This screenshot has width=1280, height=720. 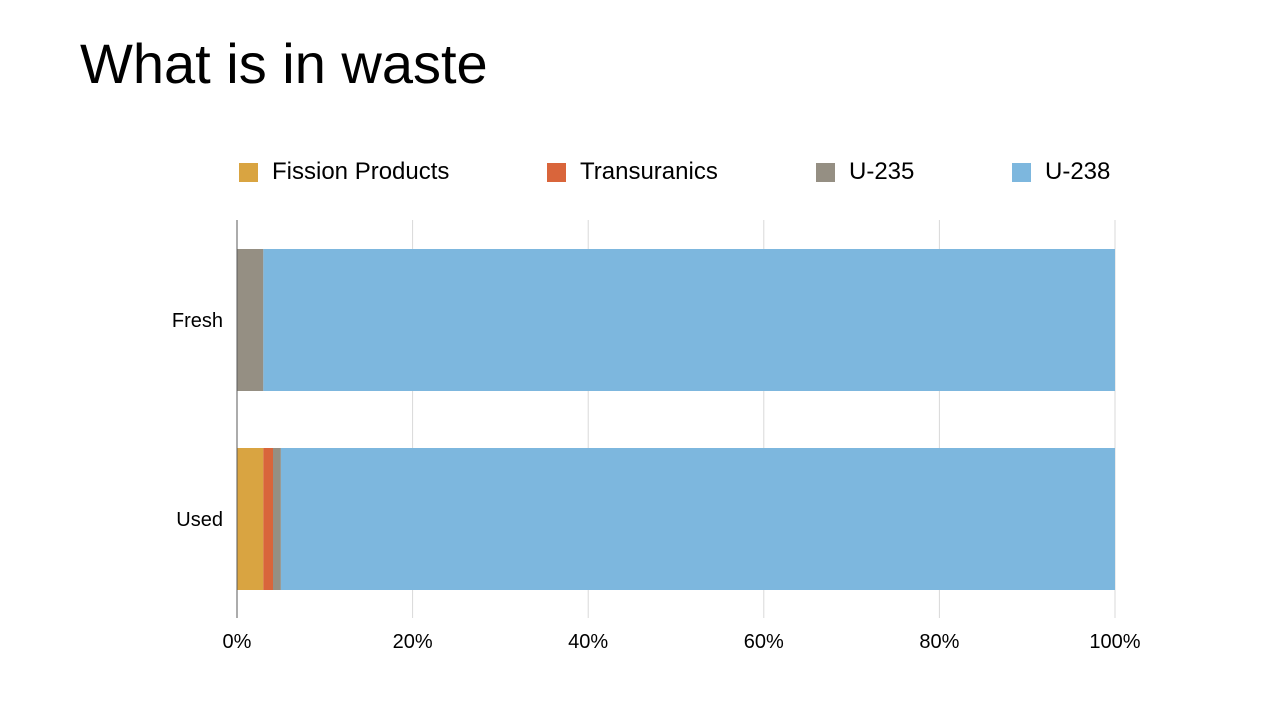 What do you see at coordinates (284, 63) in the screenshot?
I see `slide-title: What is in waste` at bounding box center [284, 63].